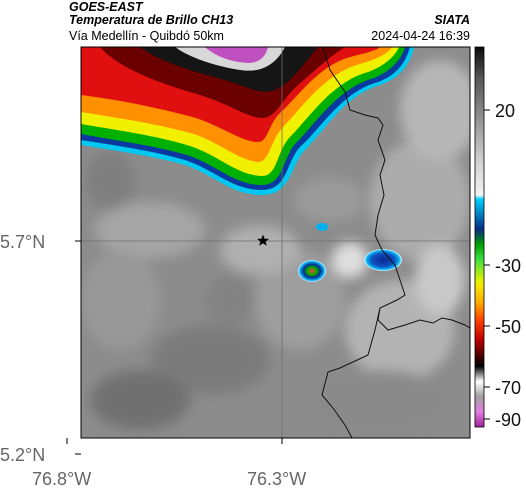 The height and width of the screenshot is (491, 526). Describe the element at coordinates (146, 36) in the screenshot. I see `area-subtitle: Vía Medellín - Quibdó 50km` at that location.